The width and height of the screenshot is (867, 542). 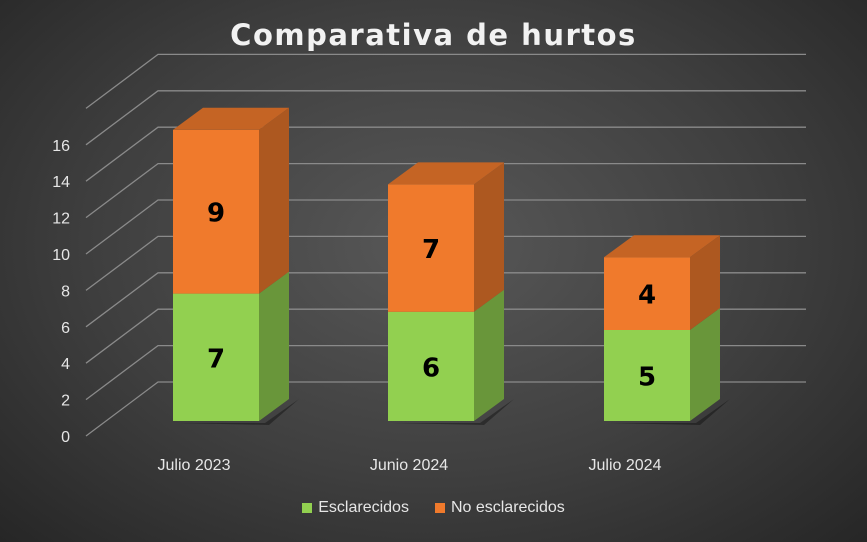 I want to click on bar-julio-2024-no-esclarecidos, so click(x=647, y=293).